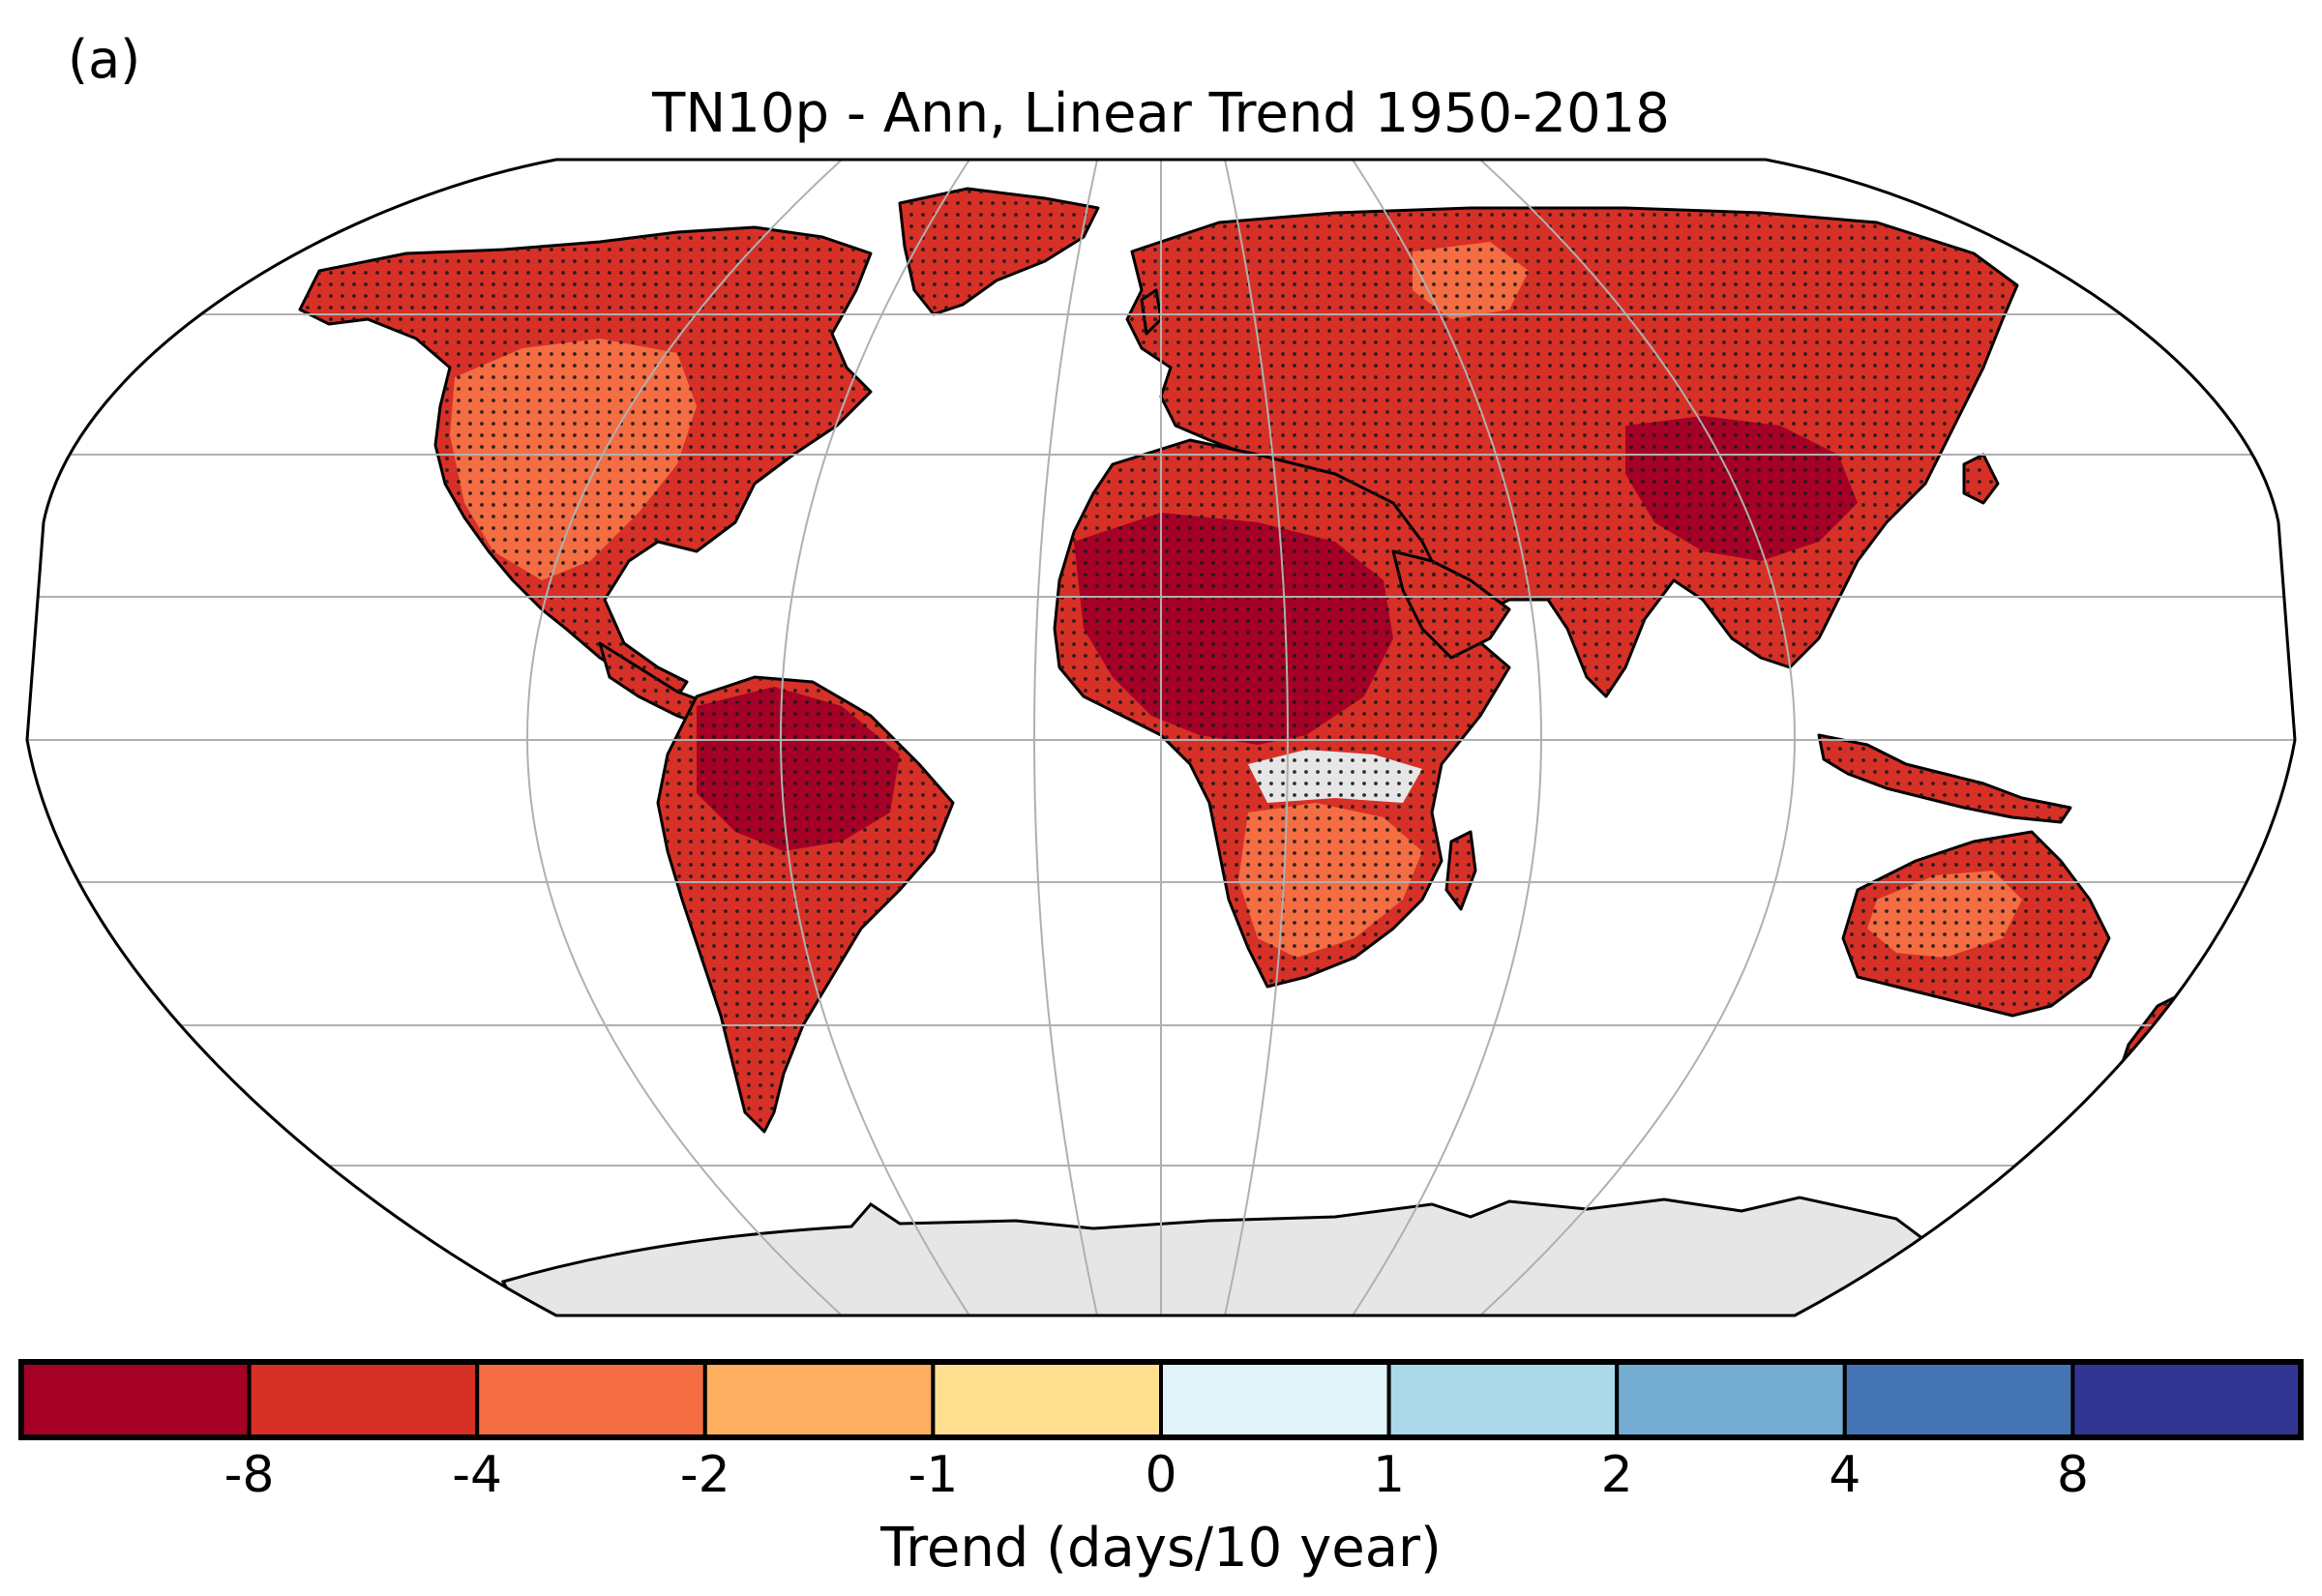  Describe the element at coordinates (1451, 604) in the screenshot. I see `stipple-arabia` at that location.